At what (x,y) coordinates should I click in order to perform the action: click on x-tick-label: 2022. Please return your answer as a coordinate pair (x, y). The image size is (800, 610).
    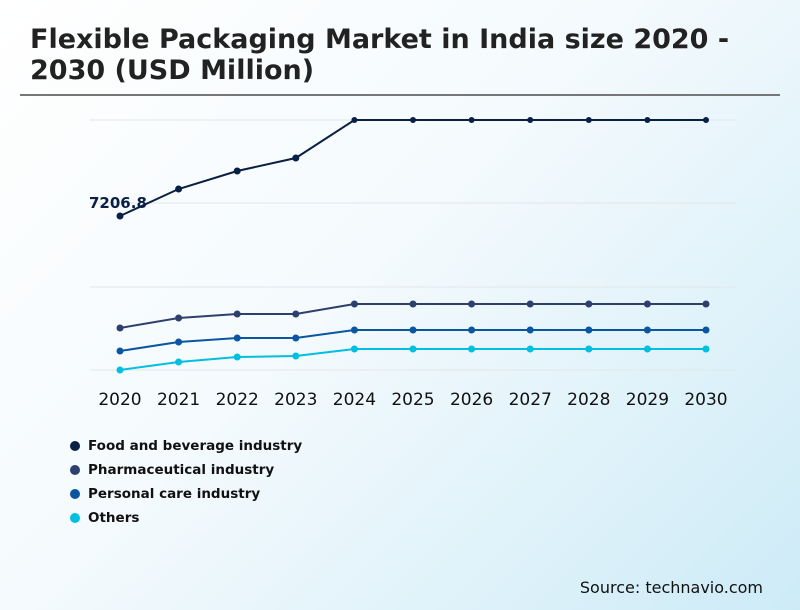
    Looking at the image, I should click on (237, 400).